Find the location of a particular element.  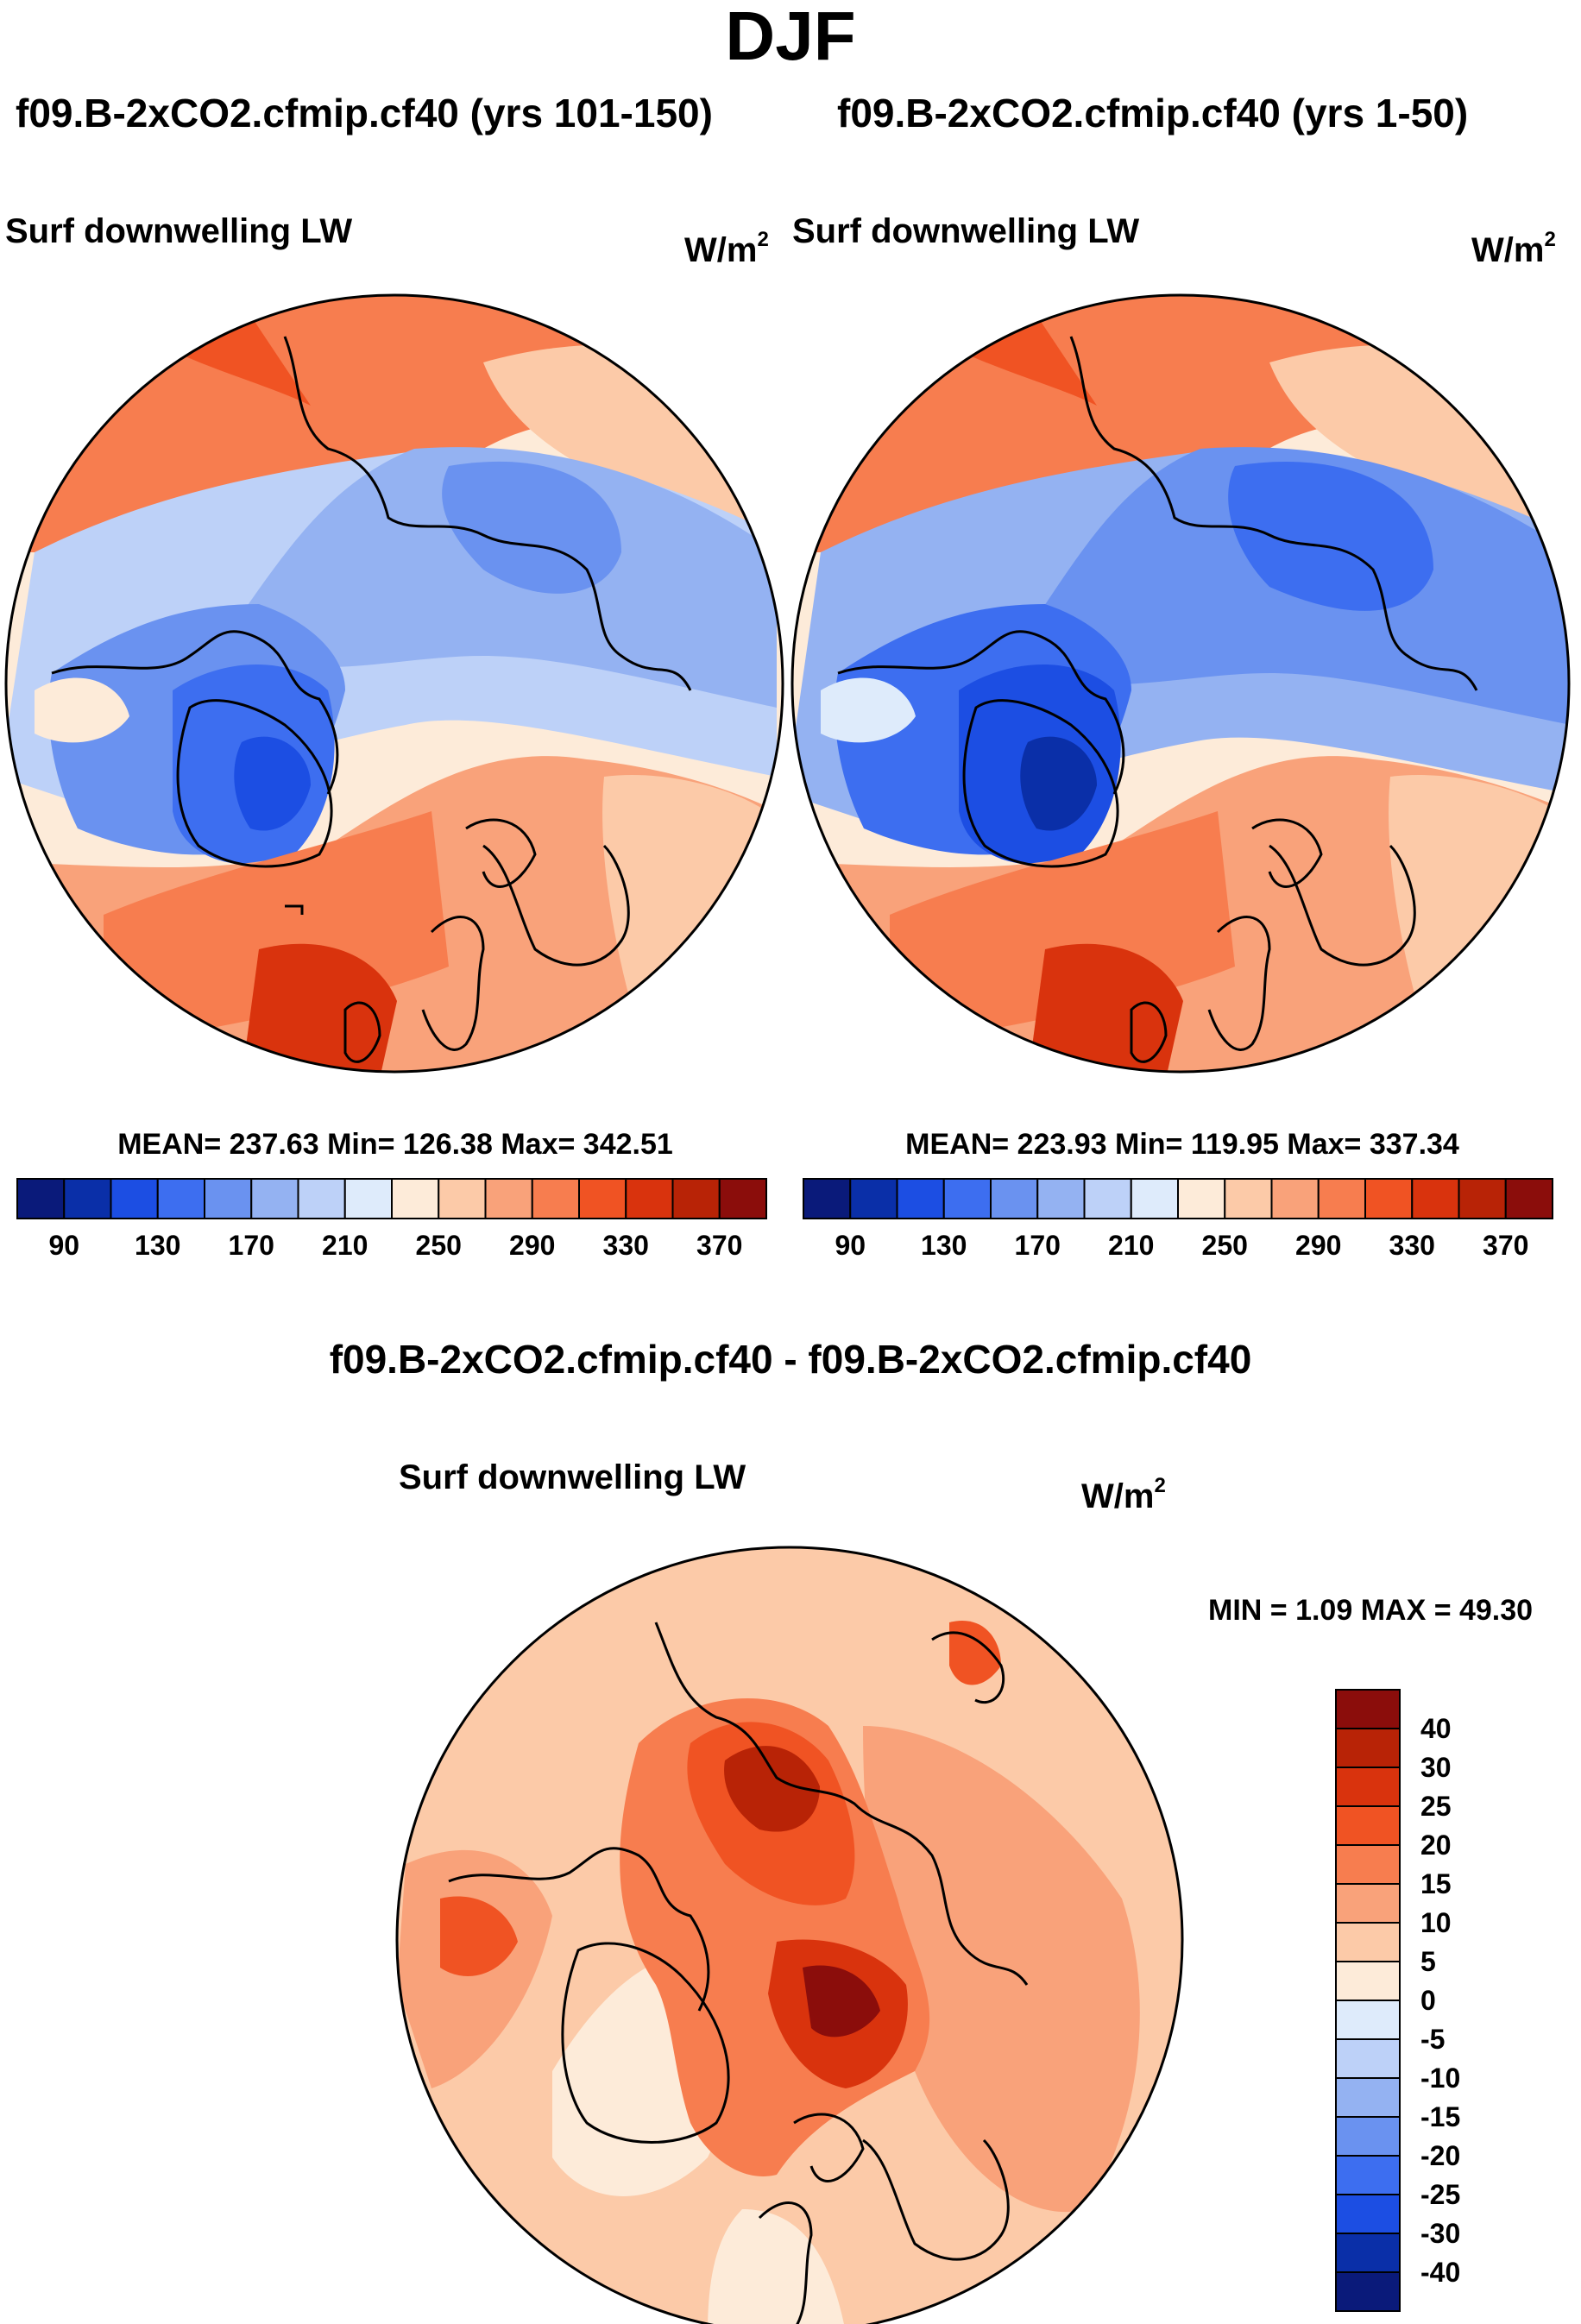

right-colorbar is located at coordinates (1178, 1198).